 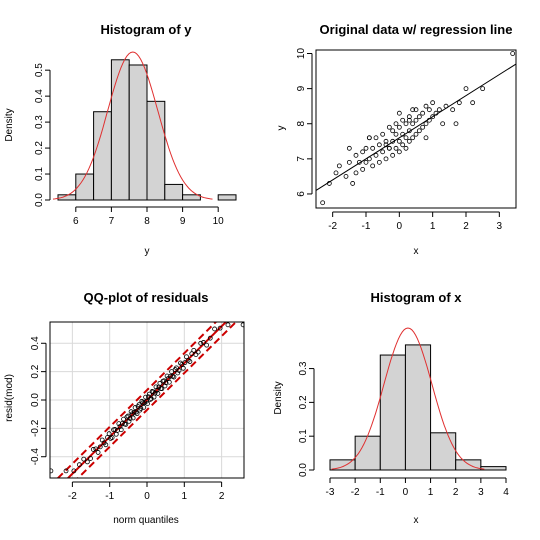 I want to click on histogram-x-x-tick-label: 3, so click(x=481, y=492).